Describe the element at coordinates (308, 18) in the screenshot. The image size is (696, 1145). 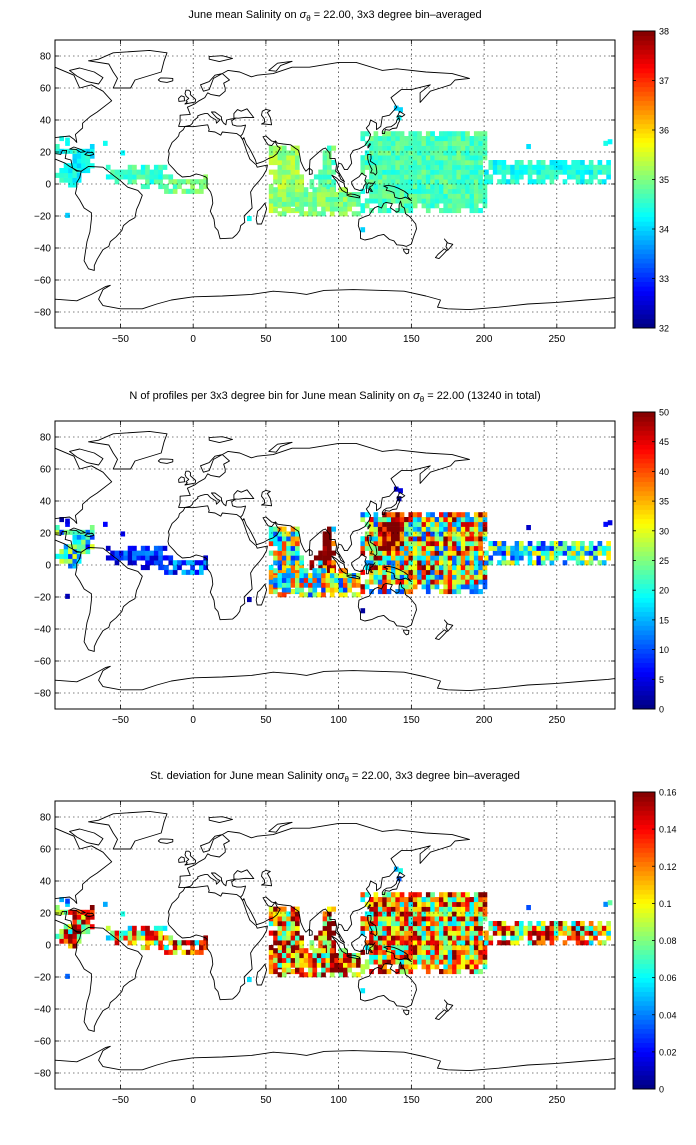
I see `sigma-subscript: θ` at that location.